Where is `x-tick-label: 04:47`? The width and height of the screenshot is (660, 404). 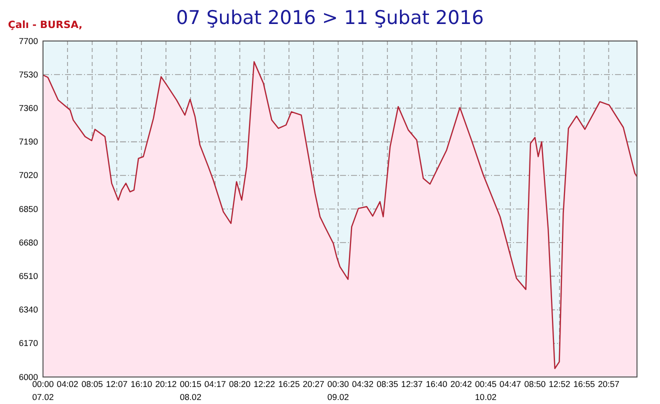 x-tick-label: 04:47 is located at coordinates (511, 384).